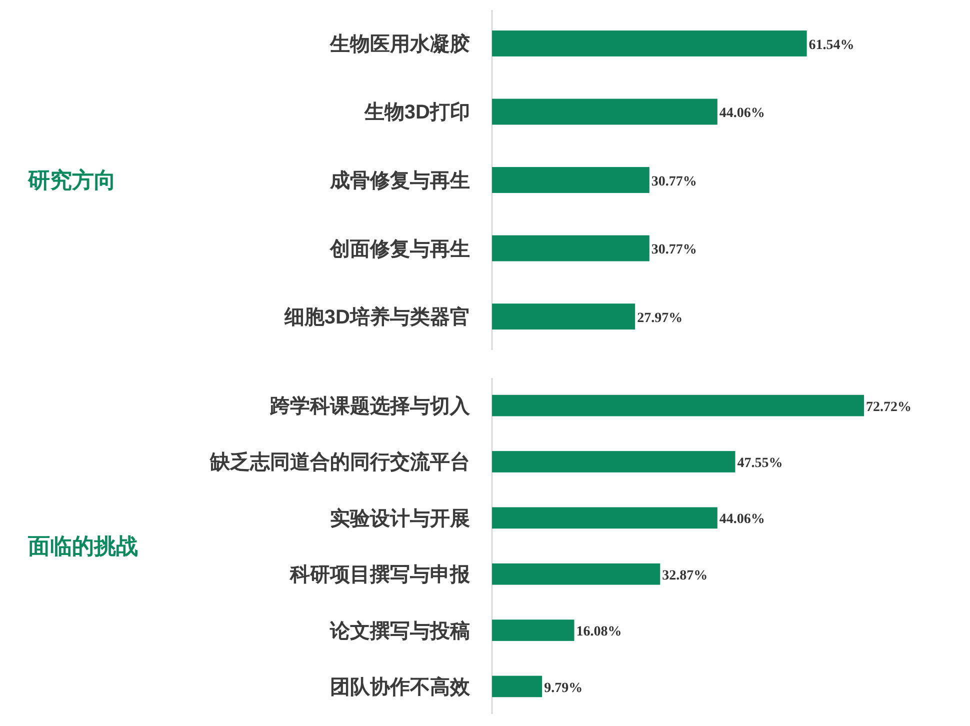 The height and width of the screenshot is (726, 970). What do you see at coordinates (376, 317) in the screenshot?
I see `y-tick-label: 细胞3D培养与类器官` at bounding box center [376, 317].